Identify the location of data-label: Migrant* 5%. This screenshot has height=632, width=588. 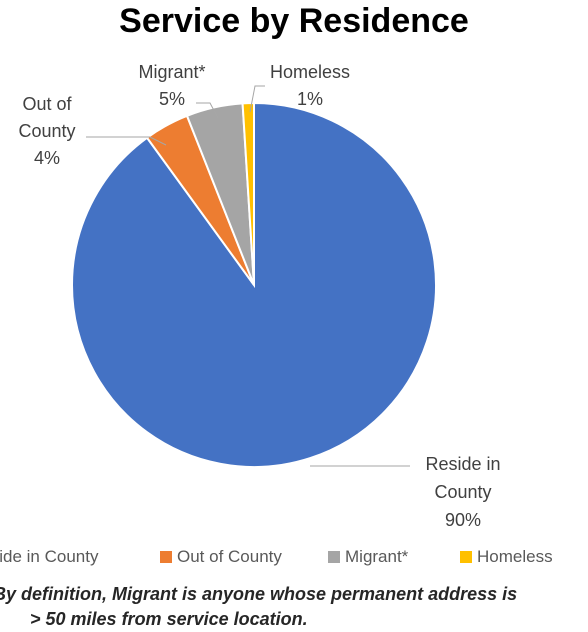
(171, 85).